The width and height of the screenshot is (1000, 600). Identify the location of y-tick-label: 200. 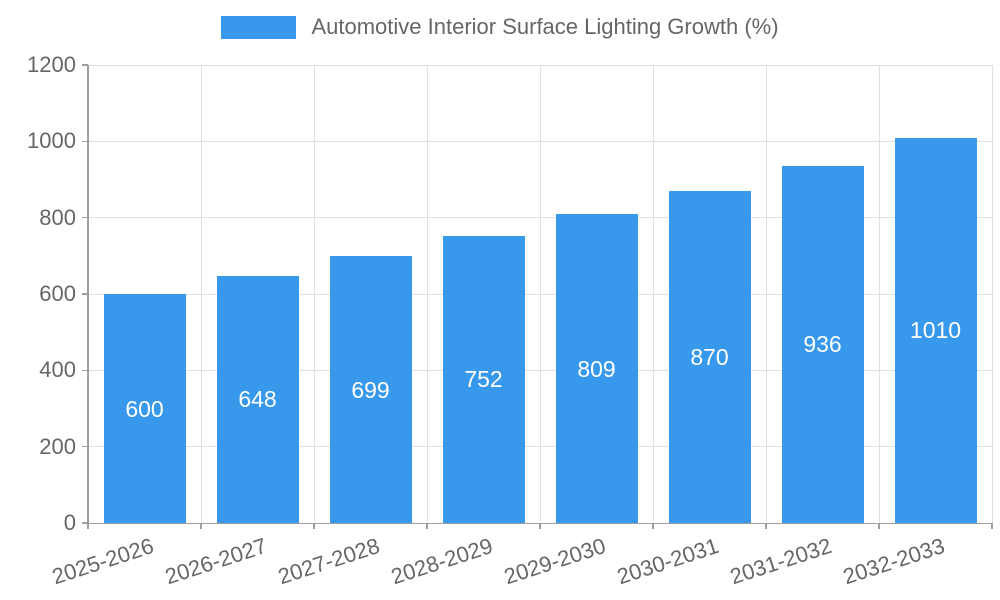
(57, 446).